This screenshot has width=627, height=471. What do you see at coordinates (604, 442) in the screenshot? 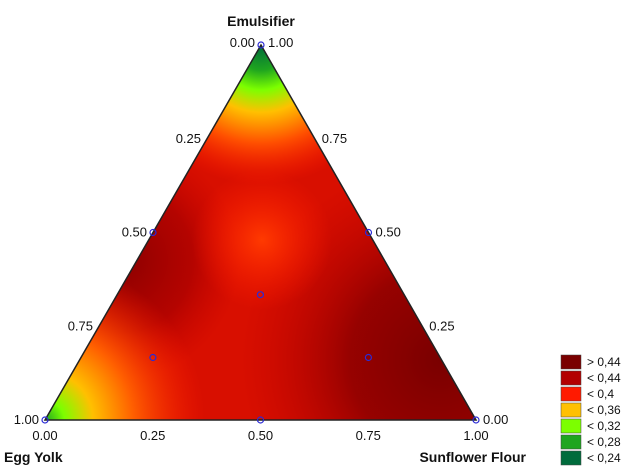
I see `legend-label: < 0,28` at bounding box center [604, 442].